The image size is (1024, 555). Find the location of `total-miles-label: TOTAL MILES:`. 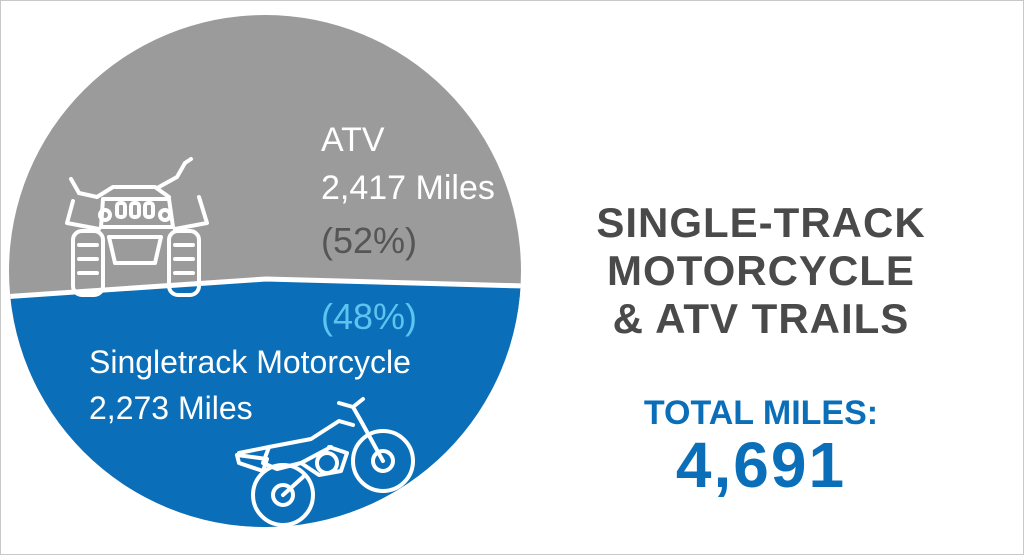

total-miles-label: TOTAL MILES: is located at coordinates (761, 413).